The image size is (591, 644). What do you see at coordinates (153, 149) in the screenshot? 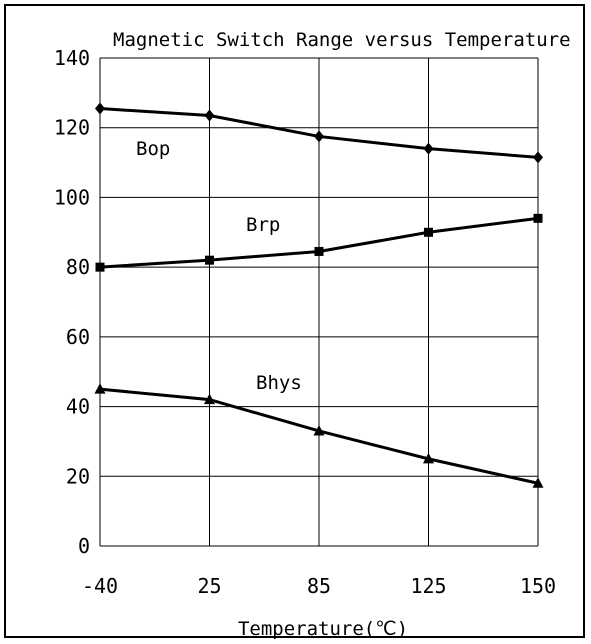
I see `series-label-bop: Bop` at bounding box center [153, 149].